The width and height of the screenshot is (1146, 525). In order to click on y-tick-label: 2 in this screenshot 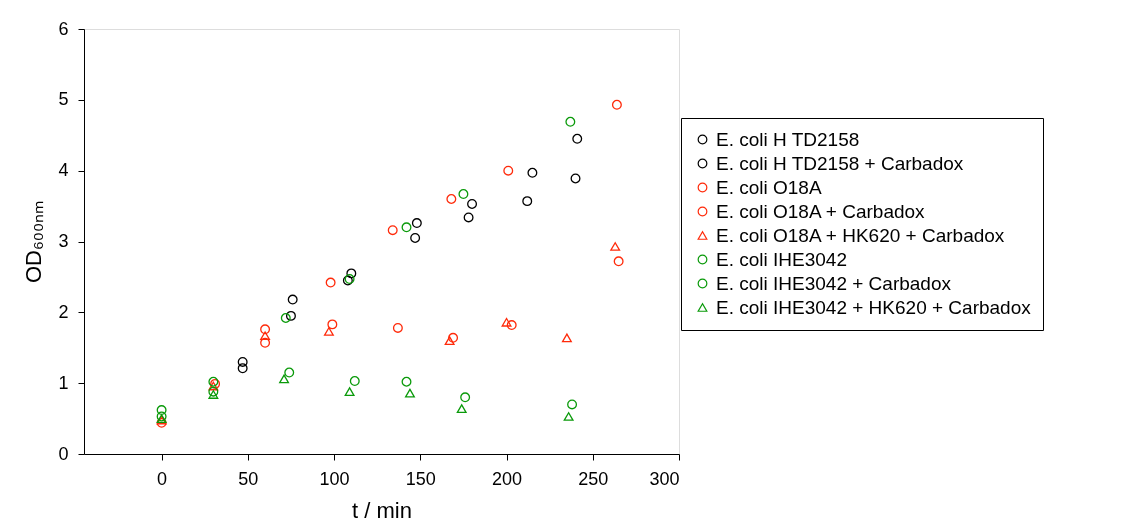, I will do `click(63, 311)`.